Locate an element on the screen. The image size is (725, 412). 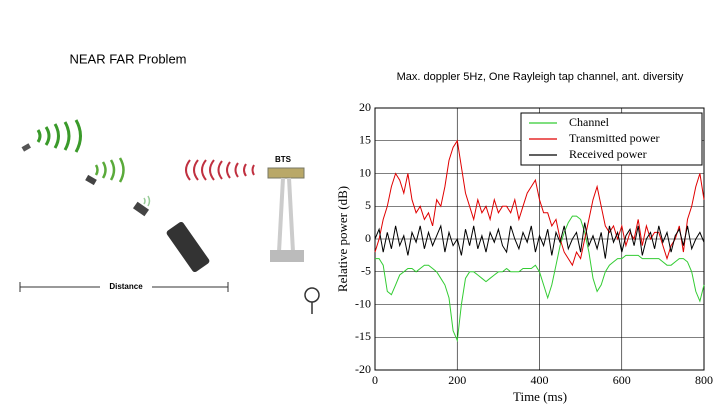
y-tick-label: 10 is located at coordinates (365, 172).